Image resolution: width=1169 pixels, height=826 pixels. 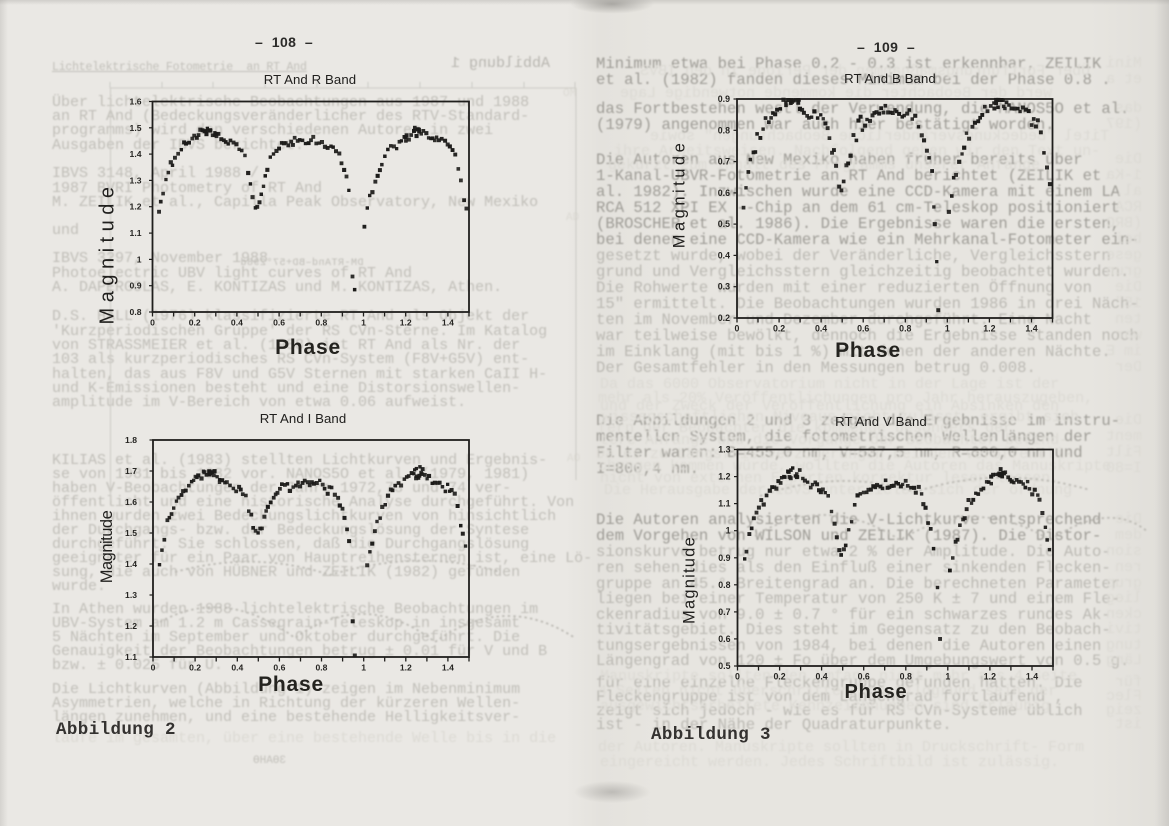 I want to click on svg-text: RT And I Band, so click(x=303, y=418).